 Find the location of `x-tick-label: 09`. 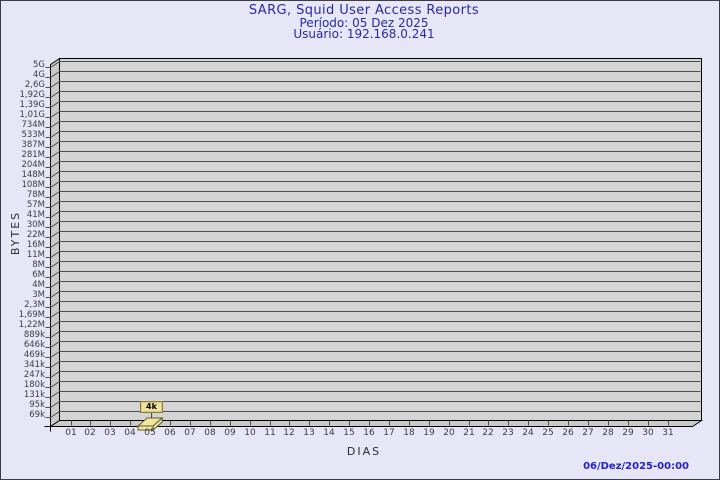

x-tick-label: 09 is located at coordinates (230, 433).